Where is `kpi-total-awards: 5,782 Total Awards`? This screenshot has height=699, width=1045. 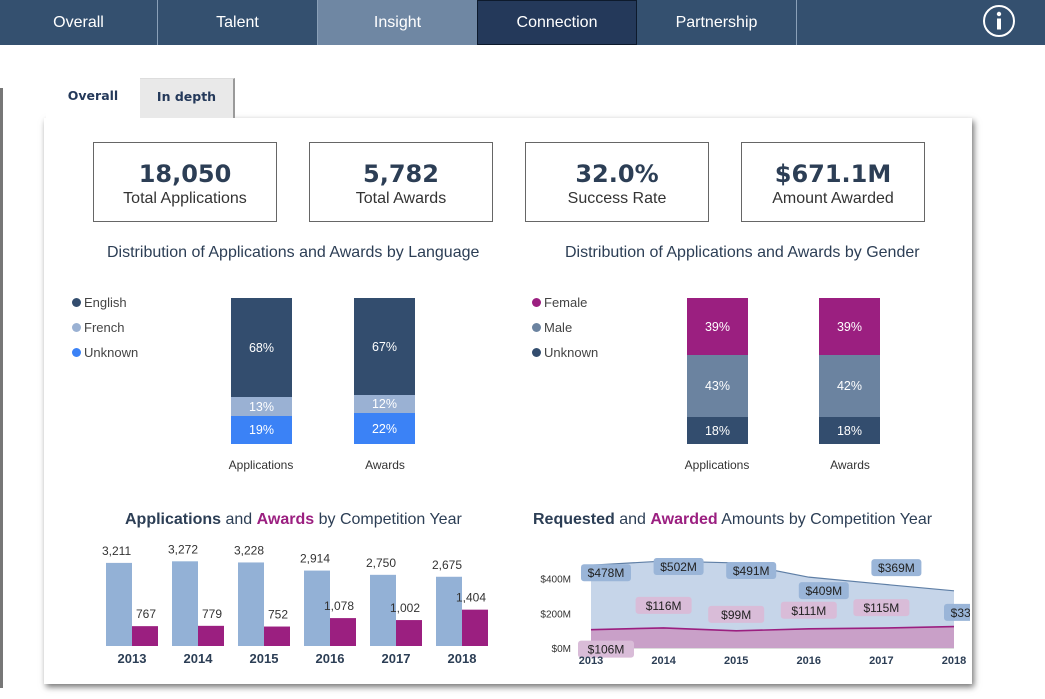
kpi-total-awards: 5,782 Total Awards is located at coordinates (401, 182).